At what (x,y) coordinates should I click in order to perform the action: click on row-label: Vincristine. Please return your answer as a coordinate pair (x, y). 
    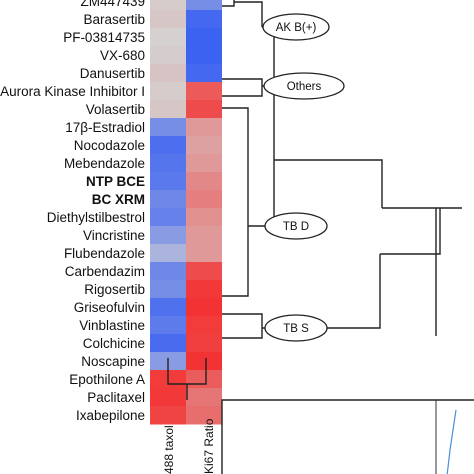
    Looking at the image, I should click on (114, 235).